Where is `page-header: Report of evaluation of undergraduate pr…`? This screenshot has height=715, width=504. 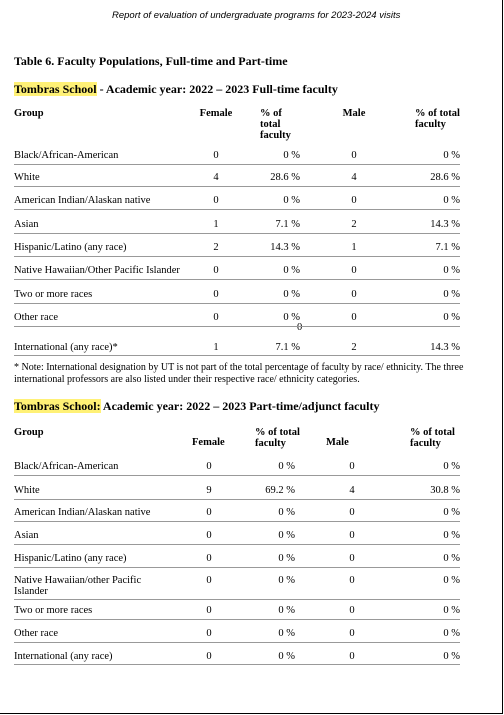
page-header: Report of evaluation of undergraduate pr… is located at coordinates (256, 15).